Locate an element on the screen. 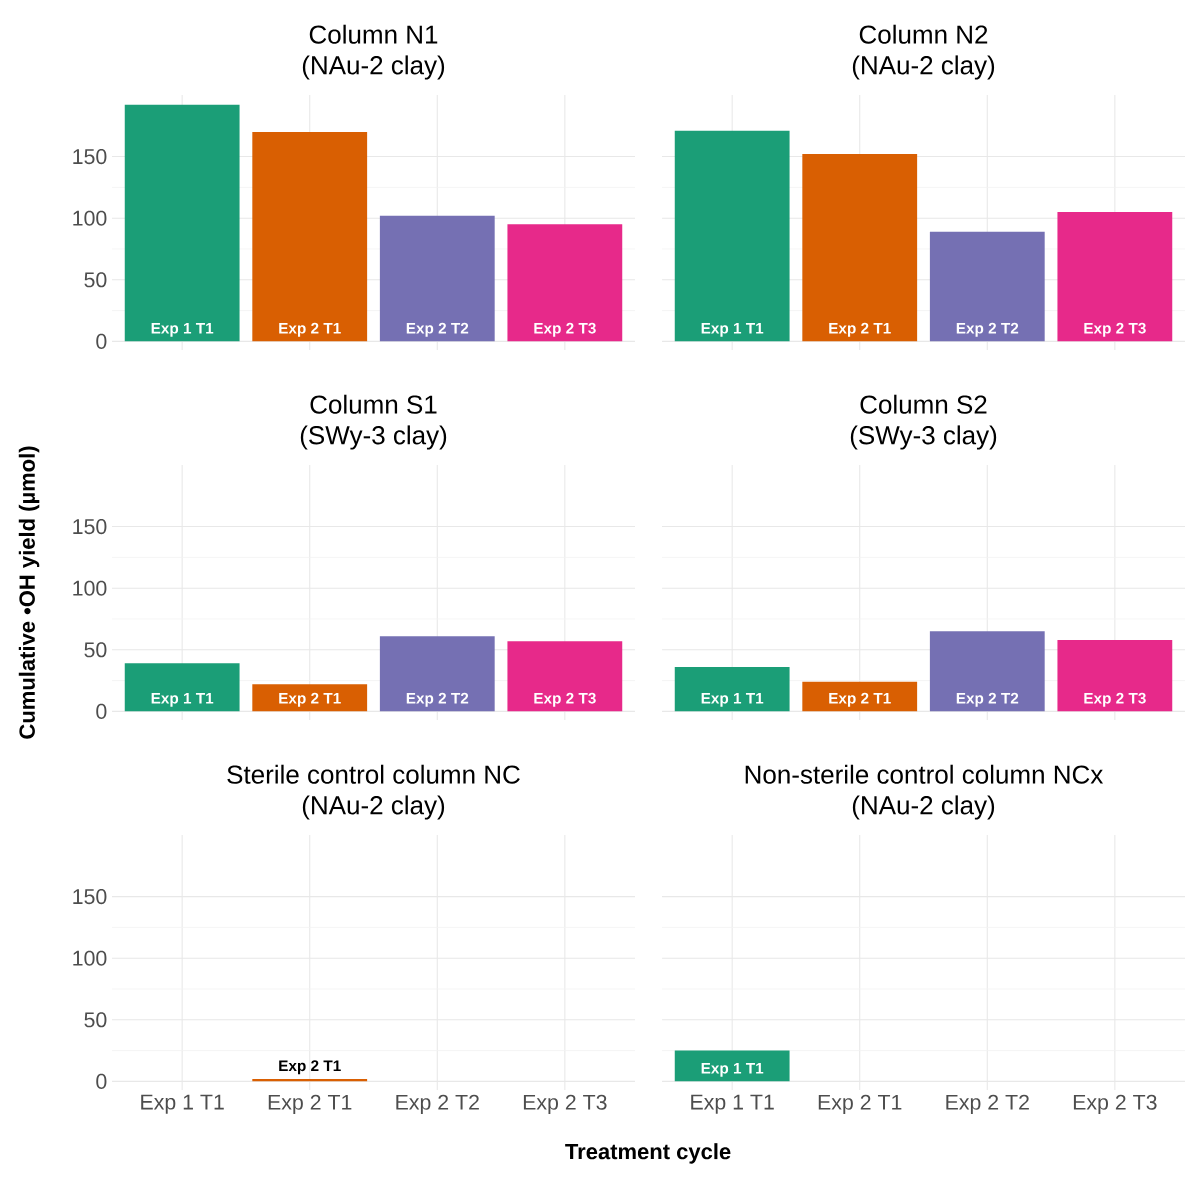 Image resolution: width=1203 pixels, height=1186 pixels. x-axis-title: Treatment cycle is located at coordinates (648, 1153).